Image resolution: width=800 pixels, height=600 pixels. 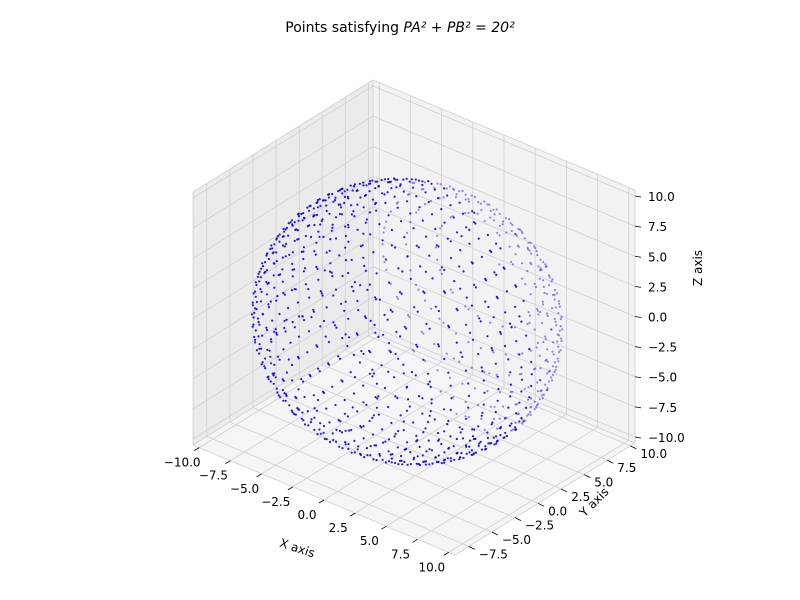 I want to click on grid-line-y, so click(x=384, y=463).